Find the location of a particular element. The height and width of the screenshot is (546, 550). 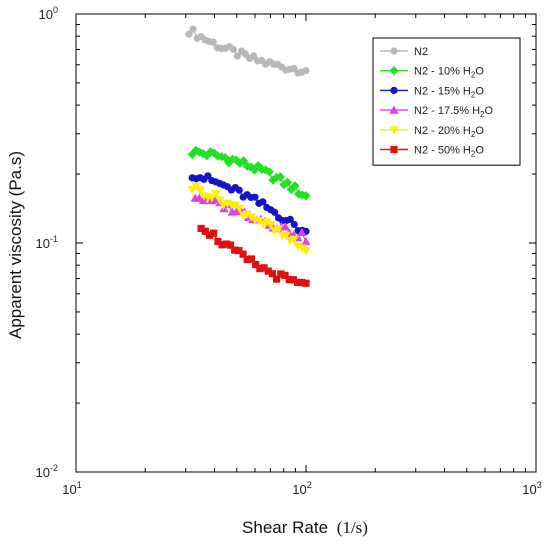

legend-item: N2 - 20% H2O is located at coordinates (432, 132).